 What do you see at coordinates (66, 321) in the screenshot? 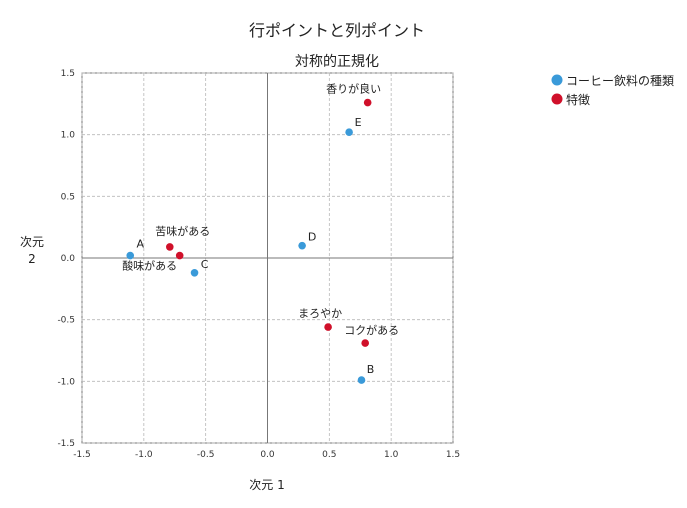
I see `y-tick-label-4: -0.5` at bounding box center [66, 321].